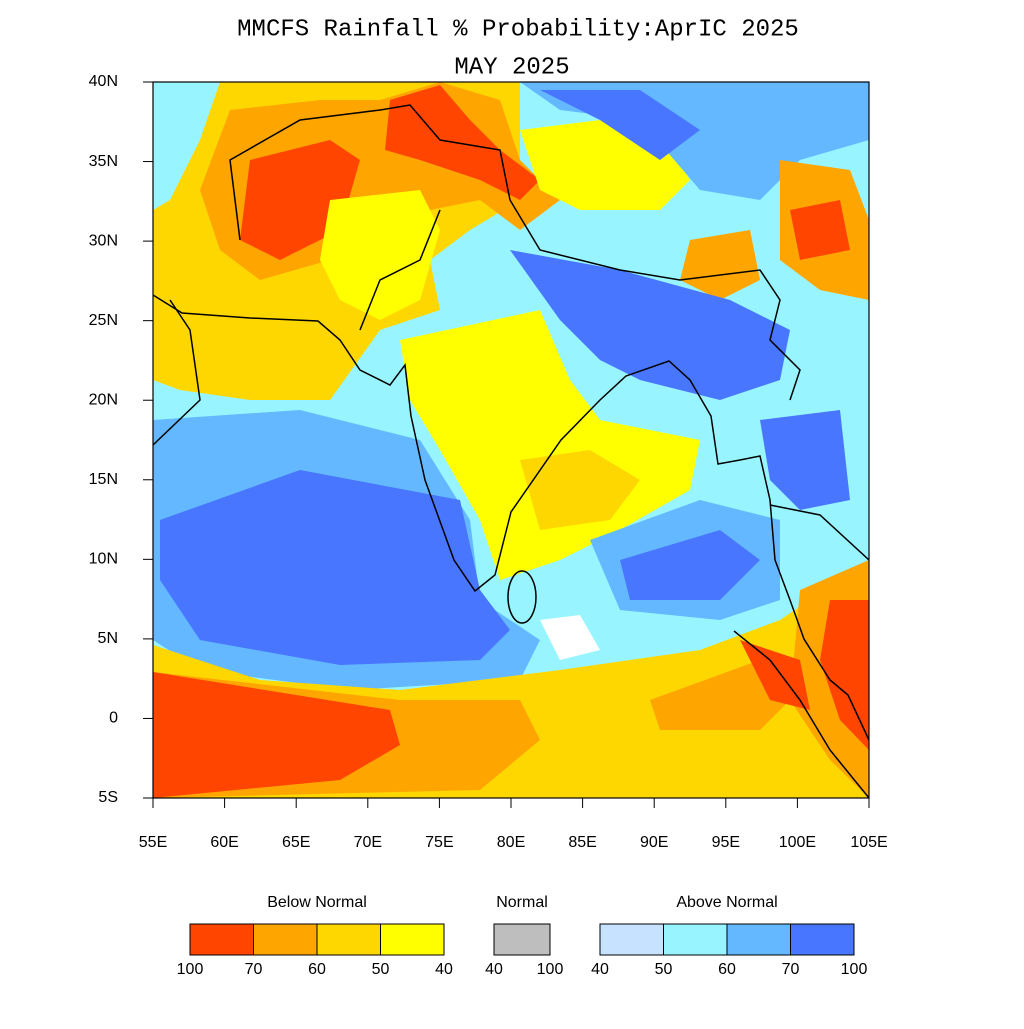  Describe the element at coordinates (582, 842) in the screenshot. I see `lon-label: 85E` at that location.